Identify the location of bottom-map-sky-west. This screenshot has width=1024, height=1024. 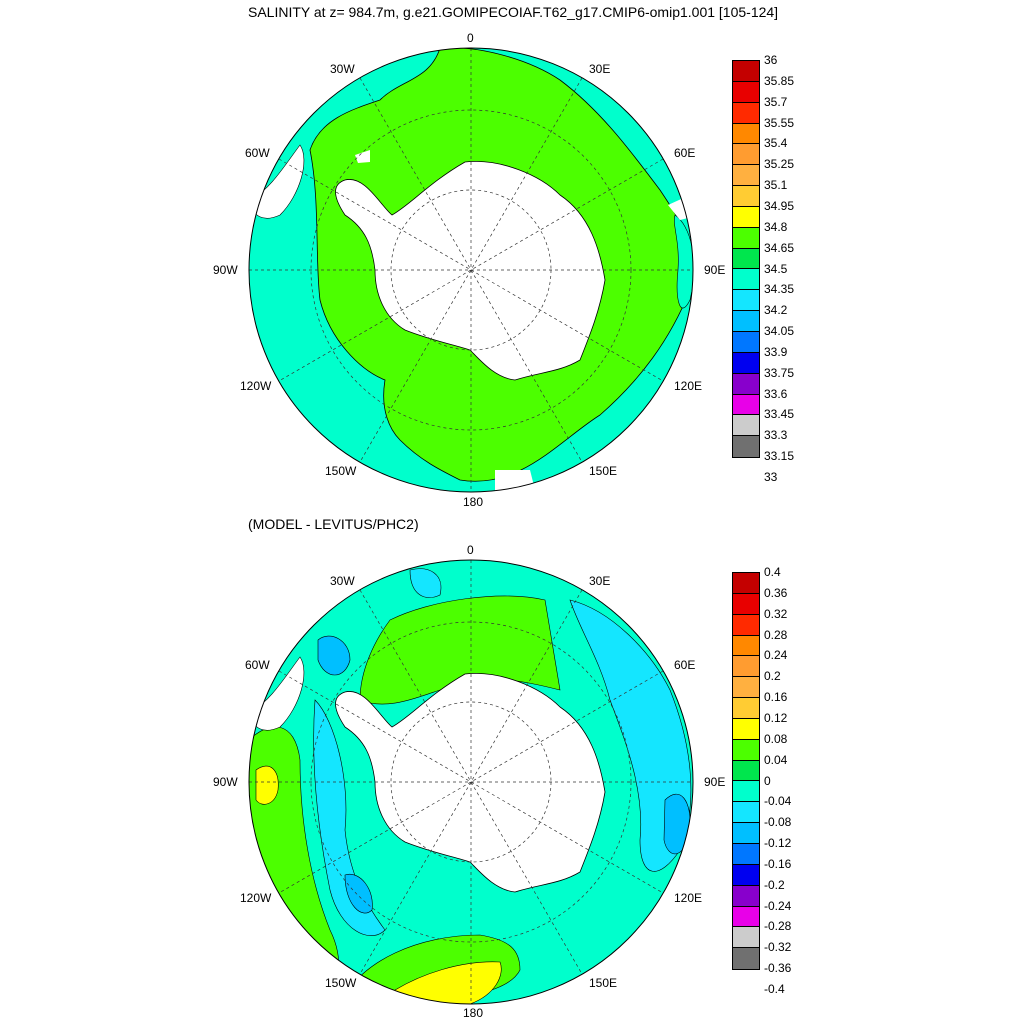
(358, 893).